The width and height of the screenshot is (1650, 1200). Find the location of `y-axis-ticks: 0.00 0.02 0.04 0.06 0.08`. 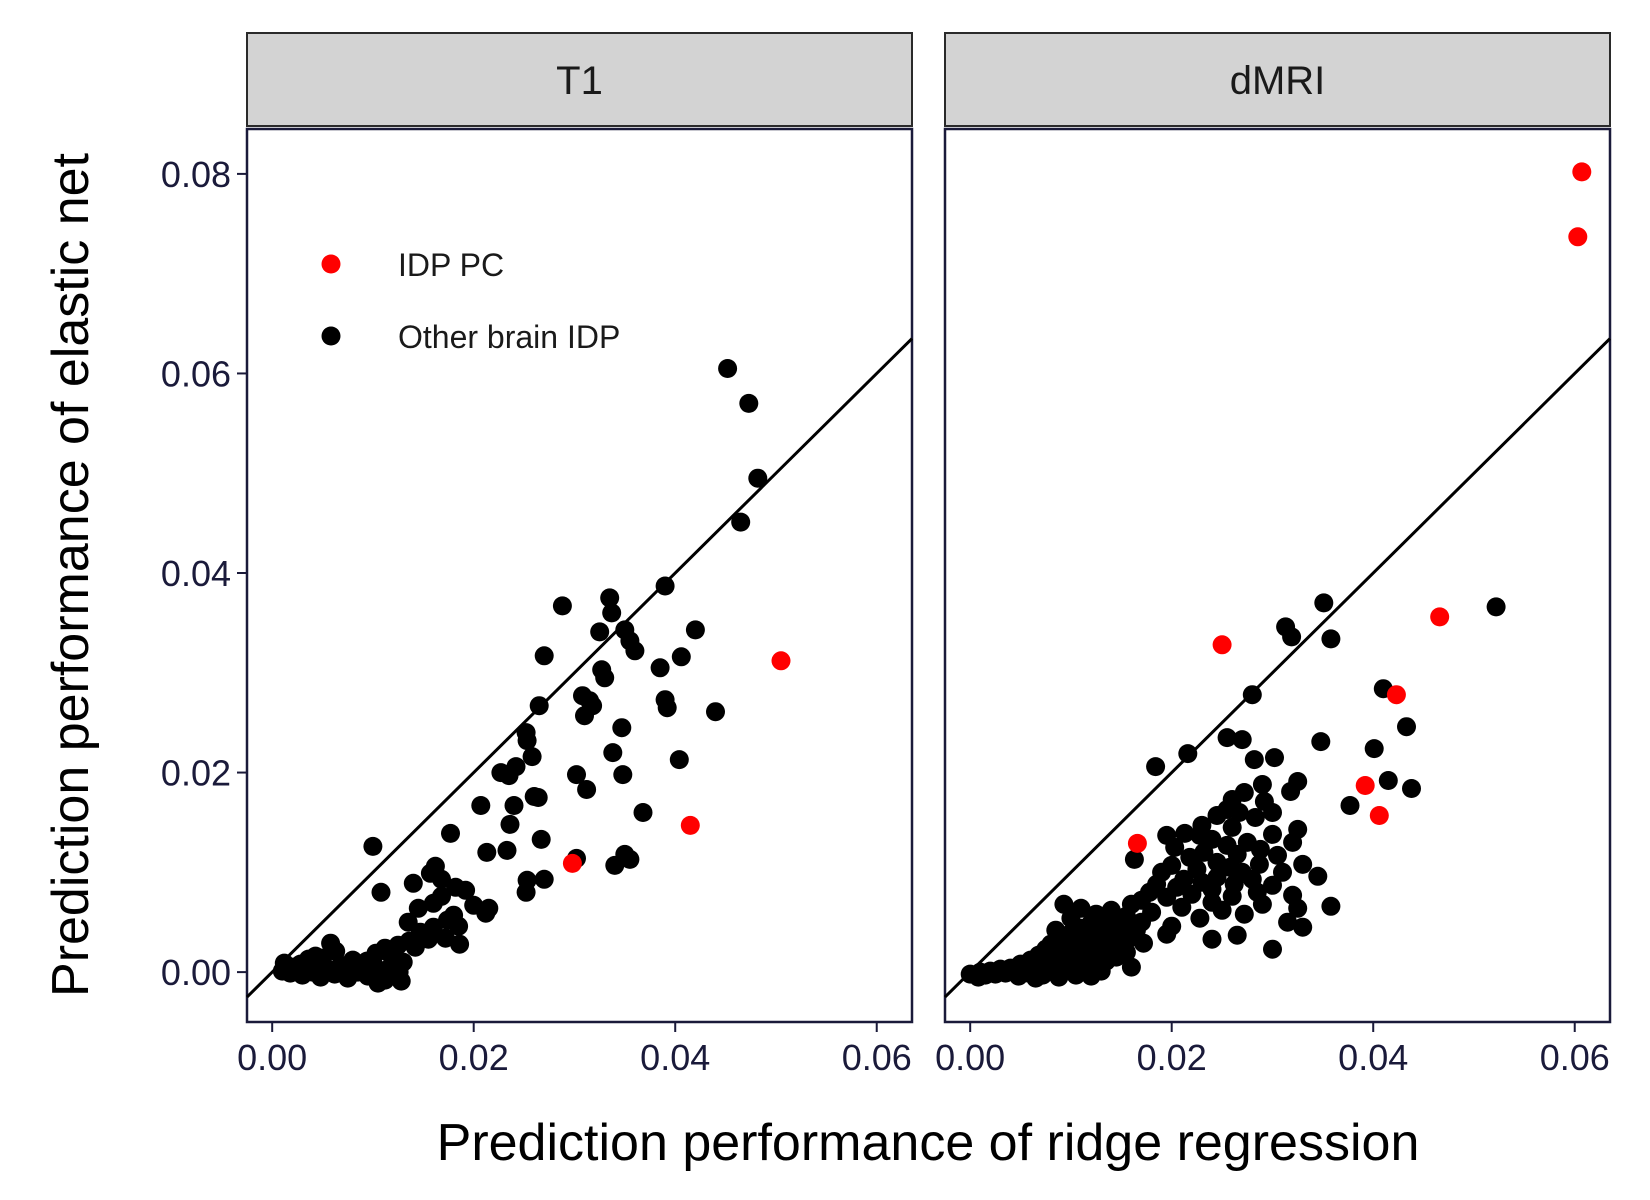

y-axis-ticks: 0.00 0.02 0.04 0.06 0.08 is located at coordinates (204, 573).